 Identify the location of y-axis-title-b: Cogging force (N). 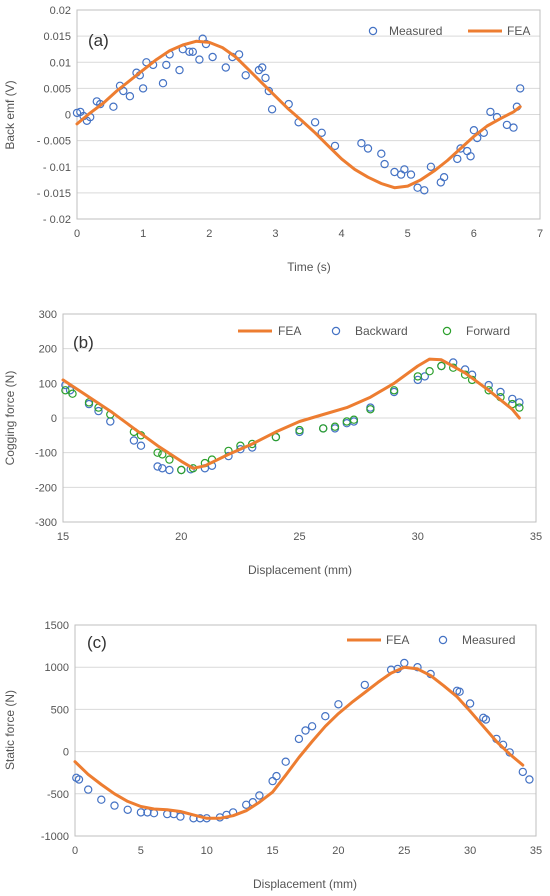
(10, 418).